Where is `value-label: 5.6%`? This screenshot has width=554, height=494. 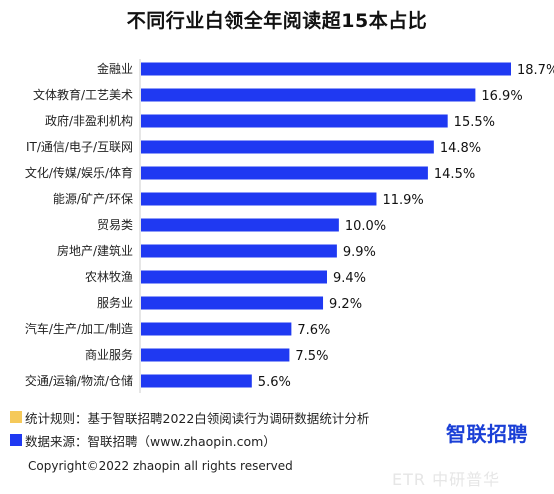
value-label: 5.6% is located at coordinates (274, 382).